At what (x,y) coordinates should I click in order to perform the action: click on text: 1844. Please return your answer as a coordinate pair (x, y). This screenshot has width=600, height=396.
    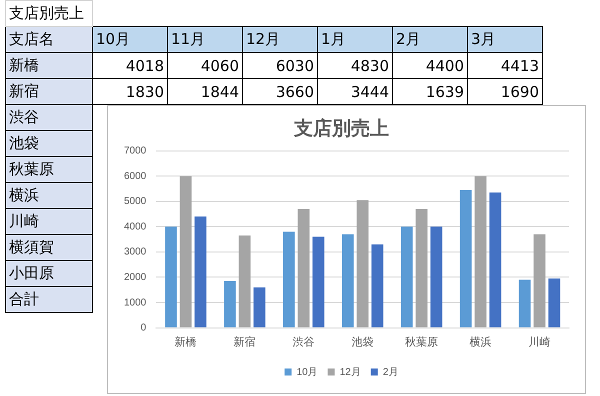
    Looking at the image, I should click on (205, 91).